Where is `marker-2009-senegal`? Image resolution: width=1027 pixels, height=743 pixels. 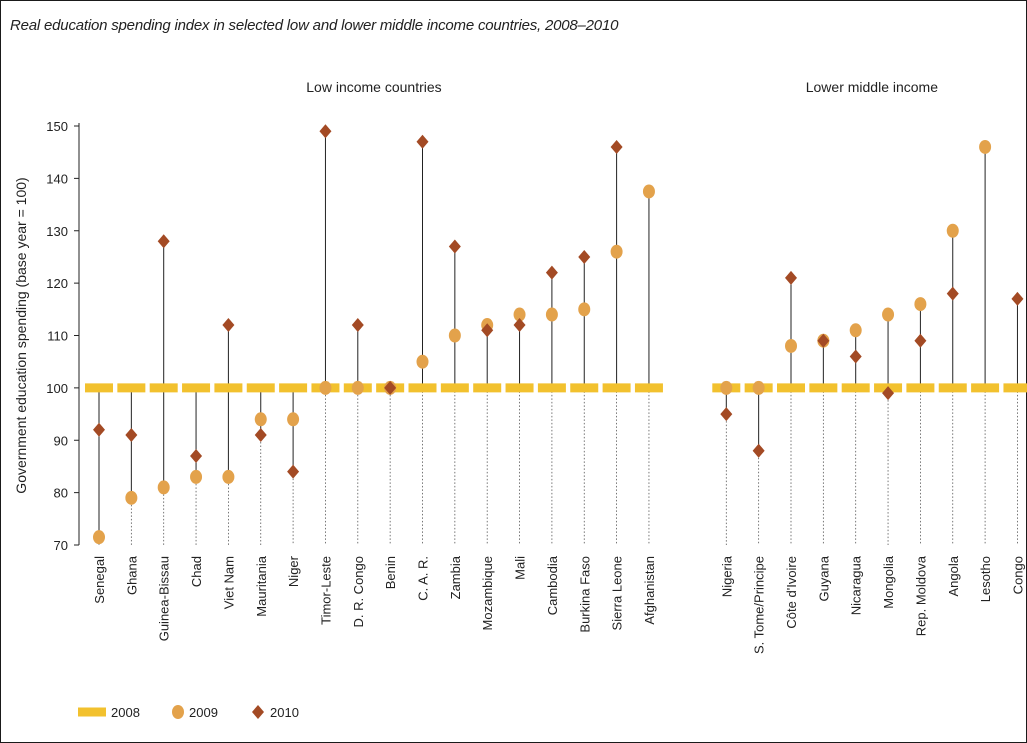 marker-2009-senegal is located at coordinates (99, 537).